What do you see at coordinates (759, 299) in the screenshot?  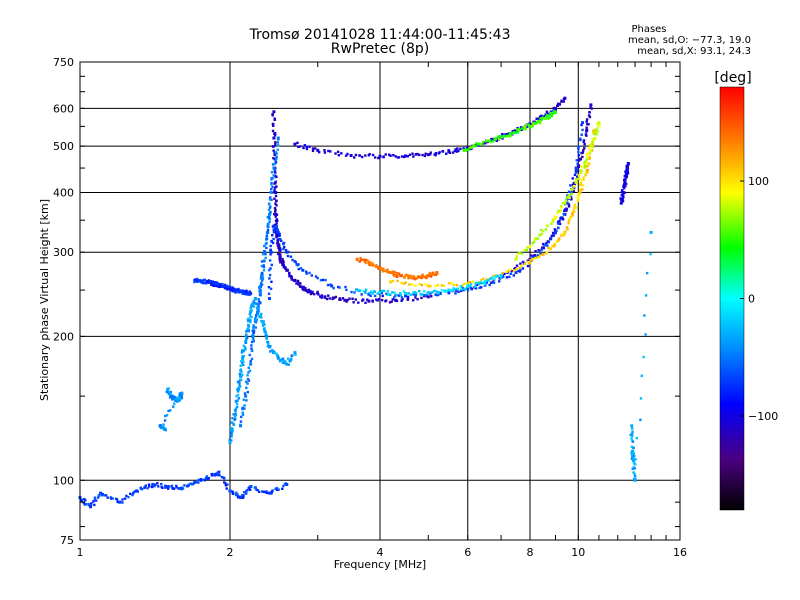 I see `colorbar-ticks: 100 0 −100` at bounding box center [759, 299].